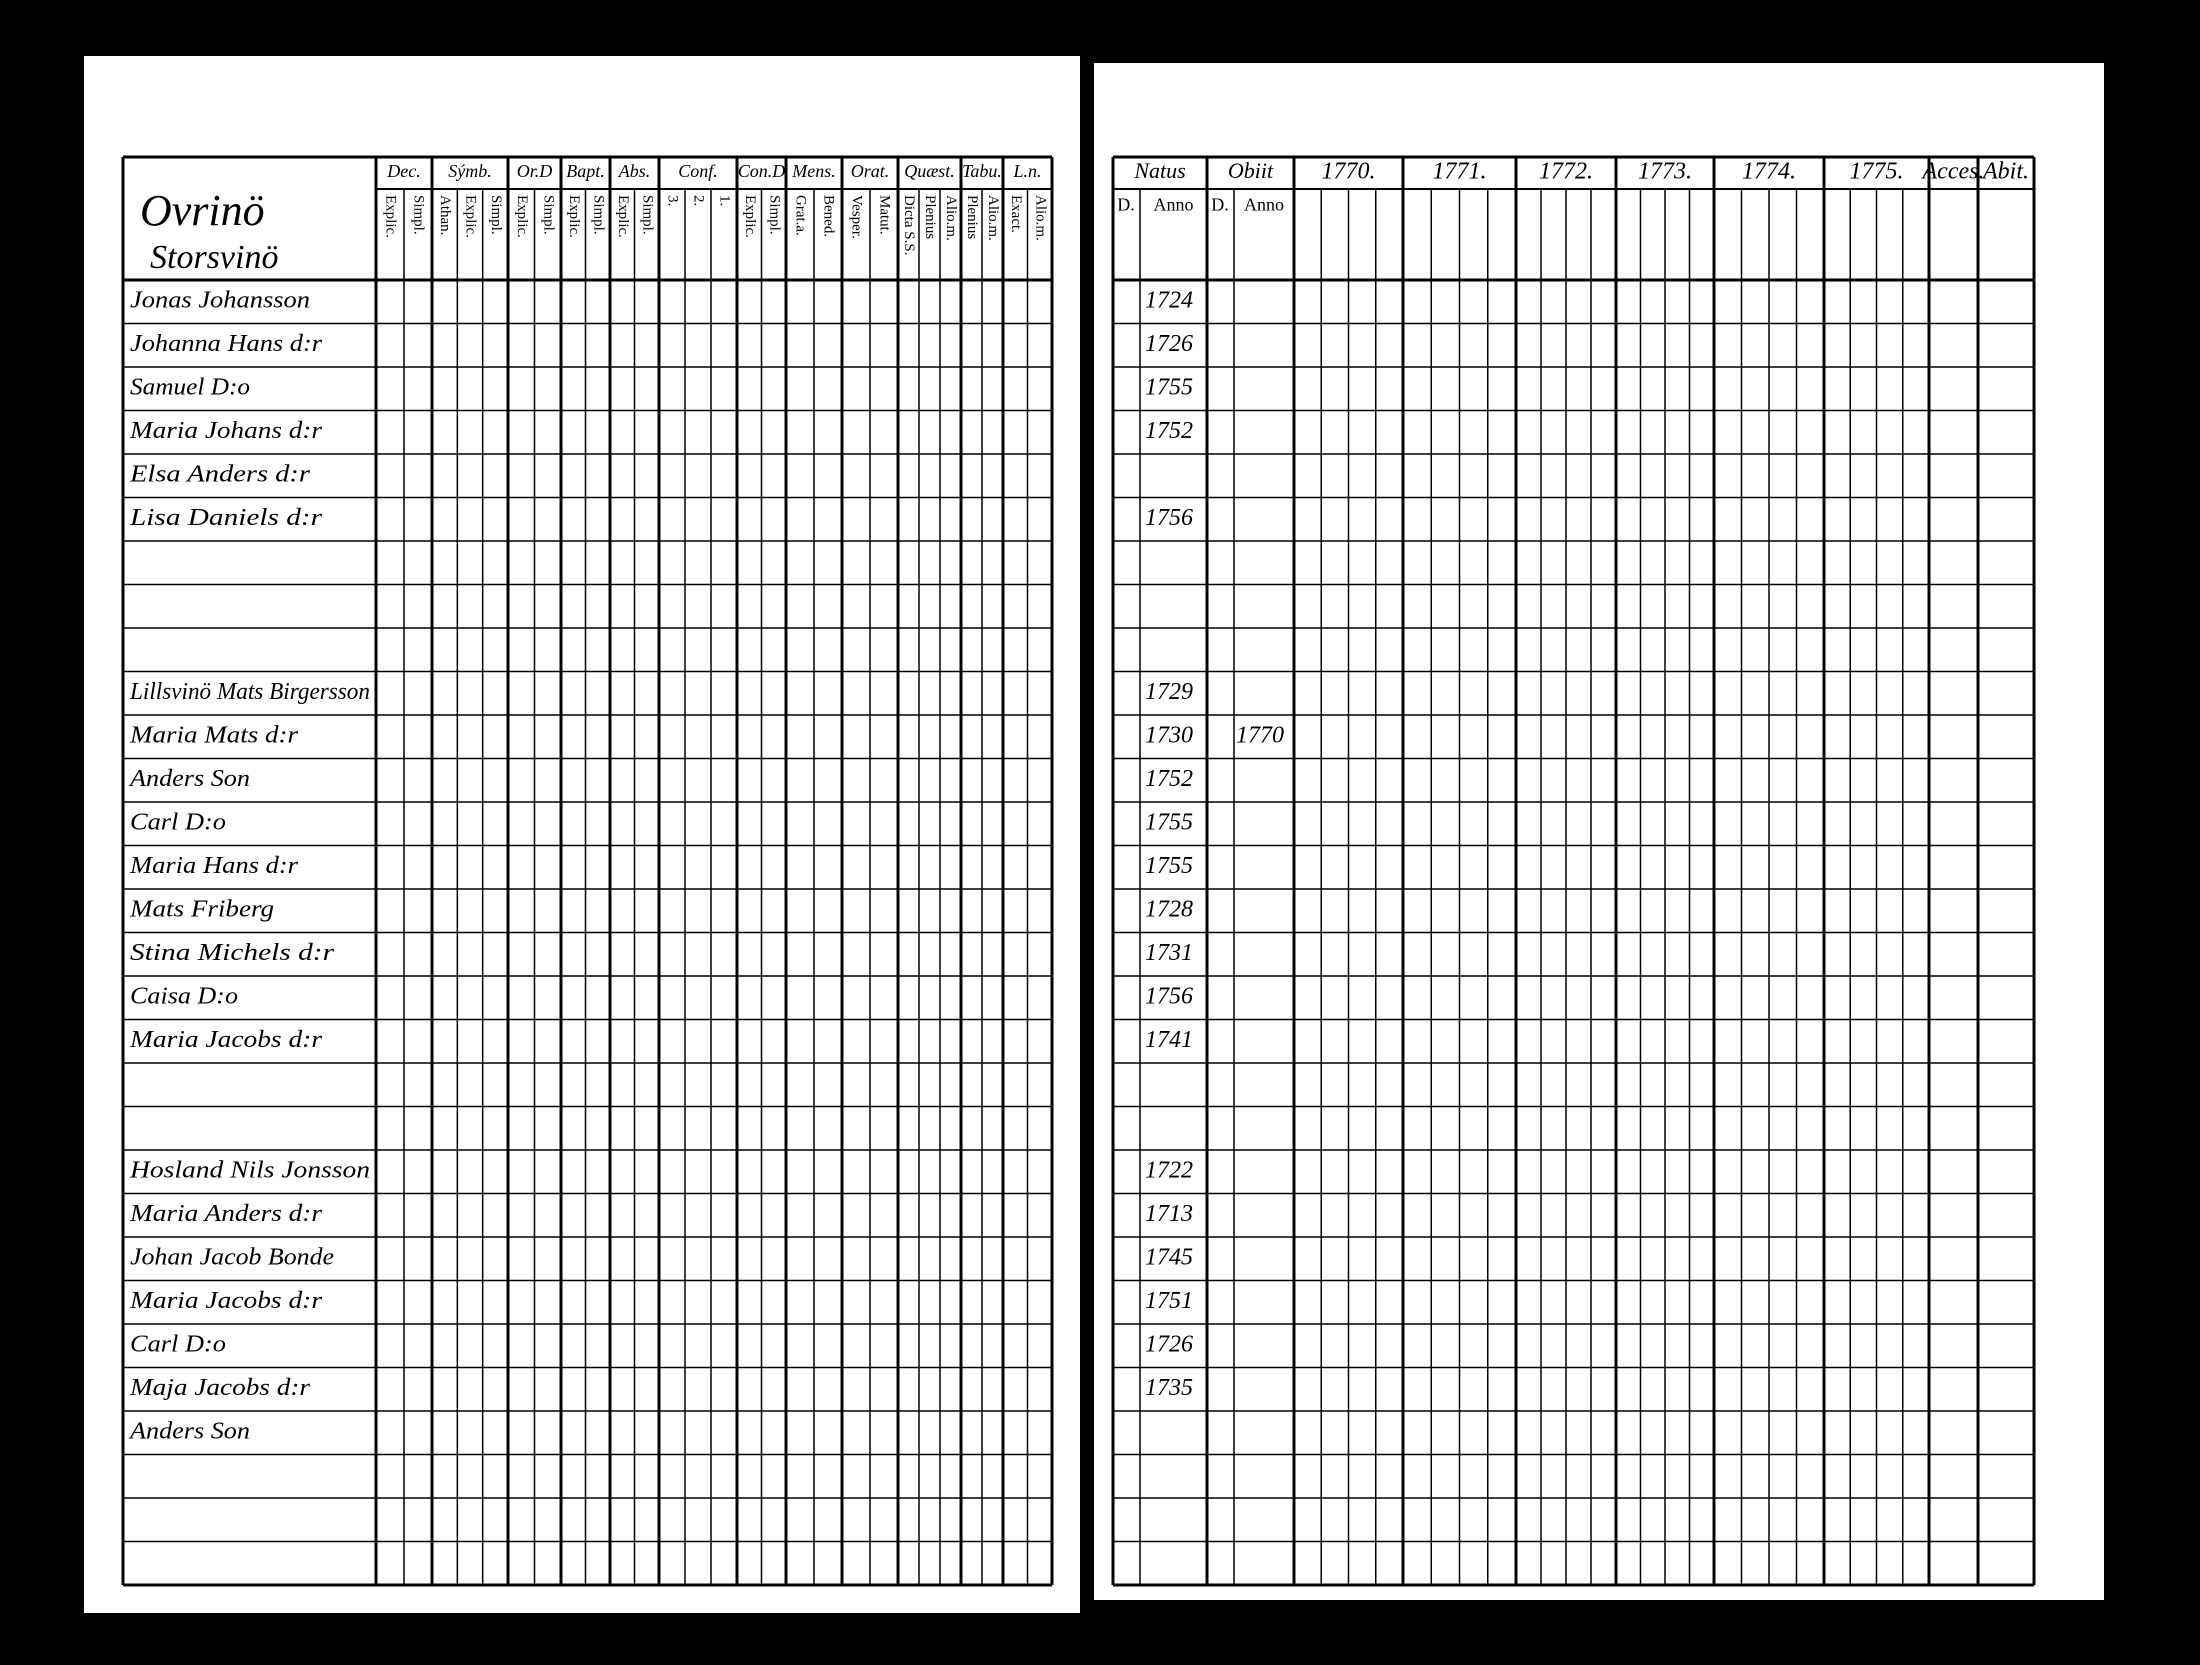 The image size is (2200, 1665). What do you see at coordinates (445, 215) in the screenshot?
I see `sub-head: Athan.` at bounding box center [445, 215].